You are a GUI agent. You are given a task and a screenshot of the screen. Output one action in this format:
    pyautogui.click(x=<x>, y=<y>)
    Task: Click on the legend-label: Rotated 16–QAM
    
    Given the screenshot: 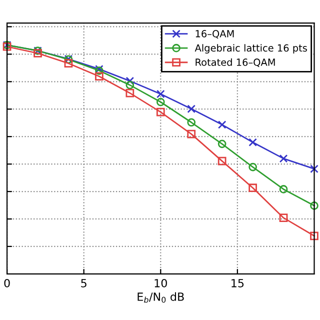 What is the action you would take?
    pyautogui.click(x=235, y=63)
    